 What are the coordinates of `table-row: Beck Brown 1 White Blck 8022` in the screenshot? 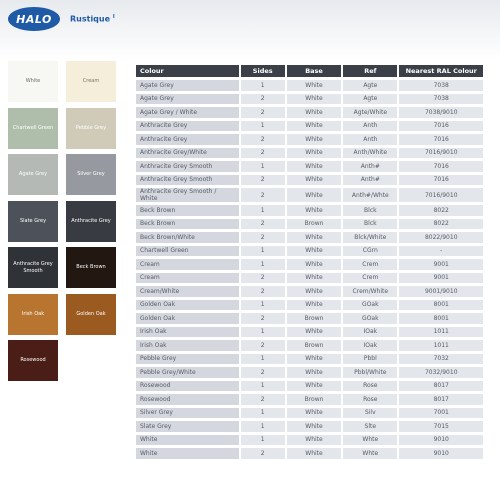 It's located at (309, 210).